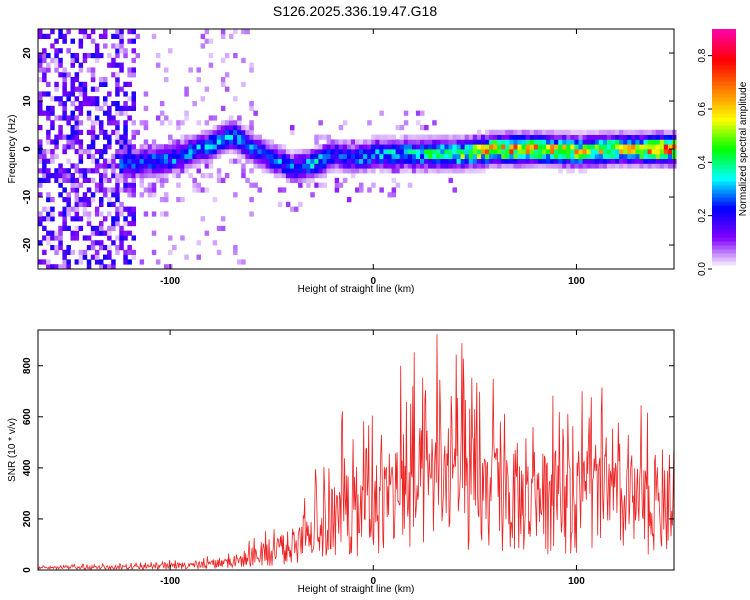 This screenshot has height=600, width=750. Describe the element at coordinates (27, 244) in the screenshot. I see `y-tick-label: -20` at that location.